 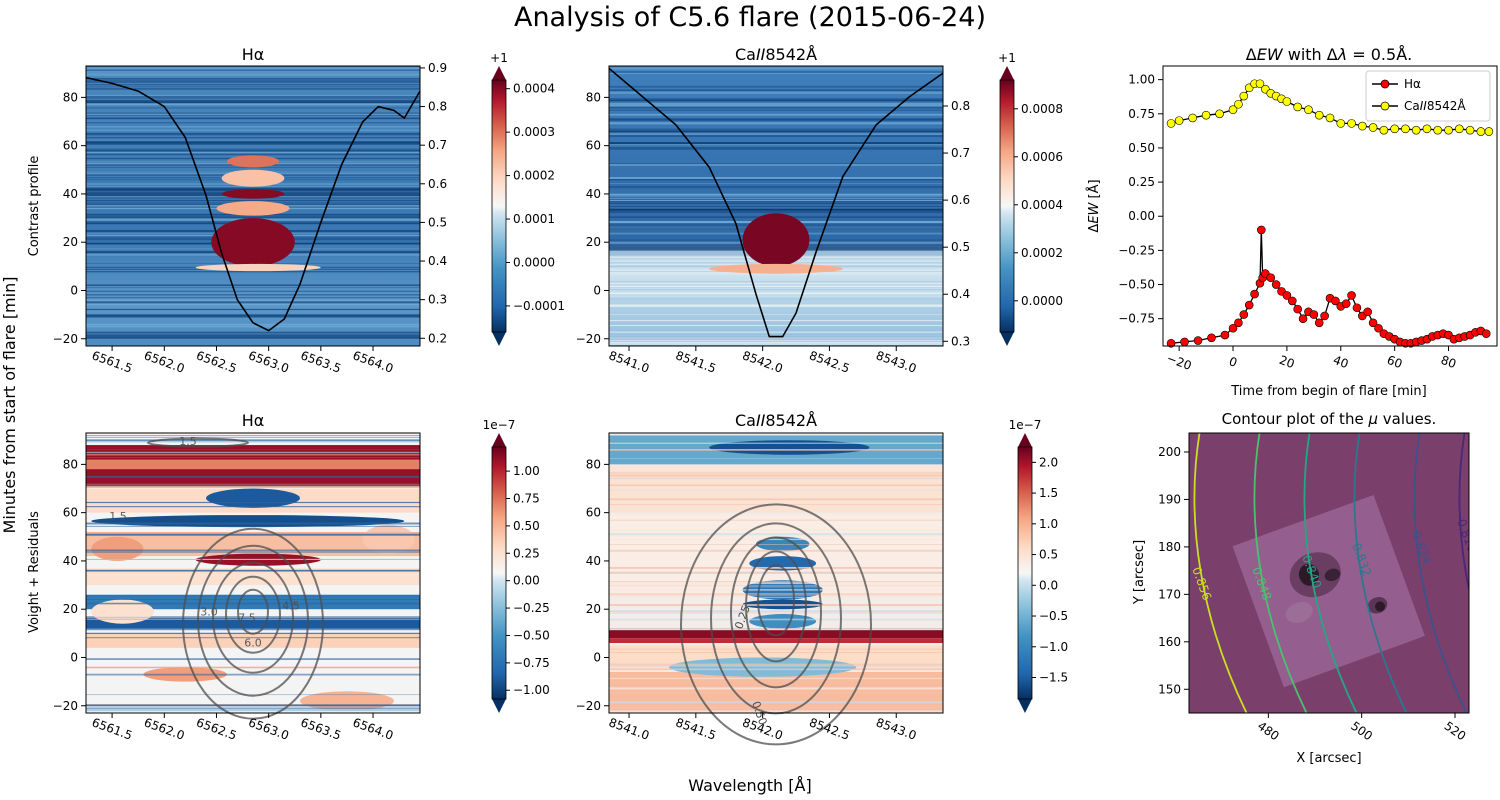 What do you see at coordinates (1412, 84) in the screenshot?
I see `legend-label-ha: Hα` at bounding box center [1412, 84].